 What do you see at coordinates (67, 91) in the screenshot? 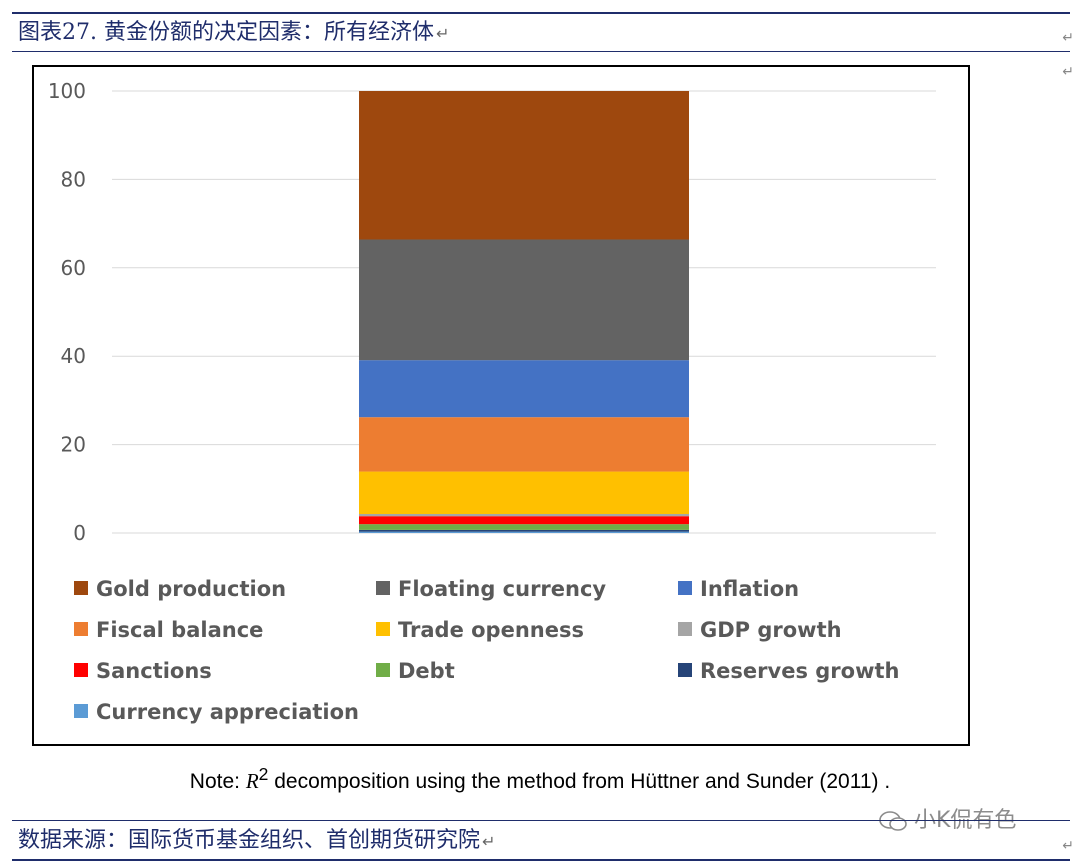
I see `y-tick-label: 100` at bounding box center [67, 91].